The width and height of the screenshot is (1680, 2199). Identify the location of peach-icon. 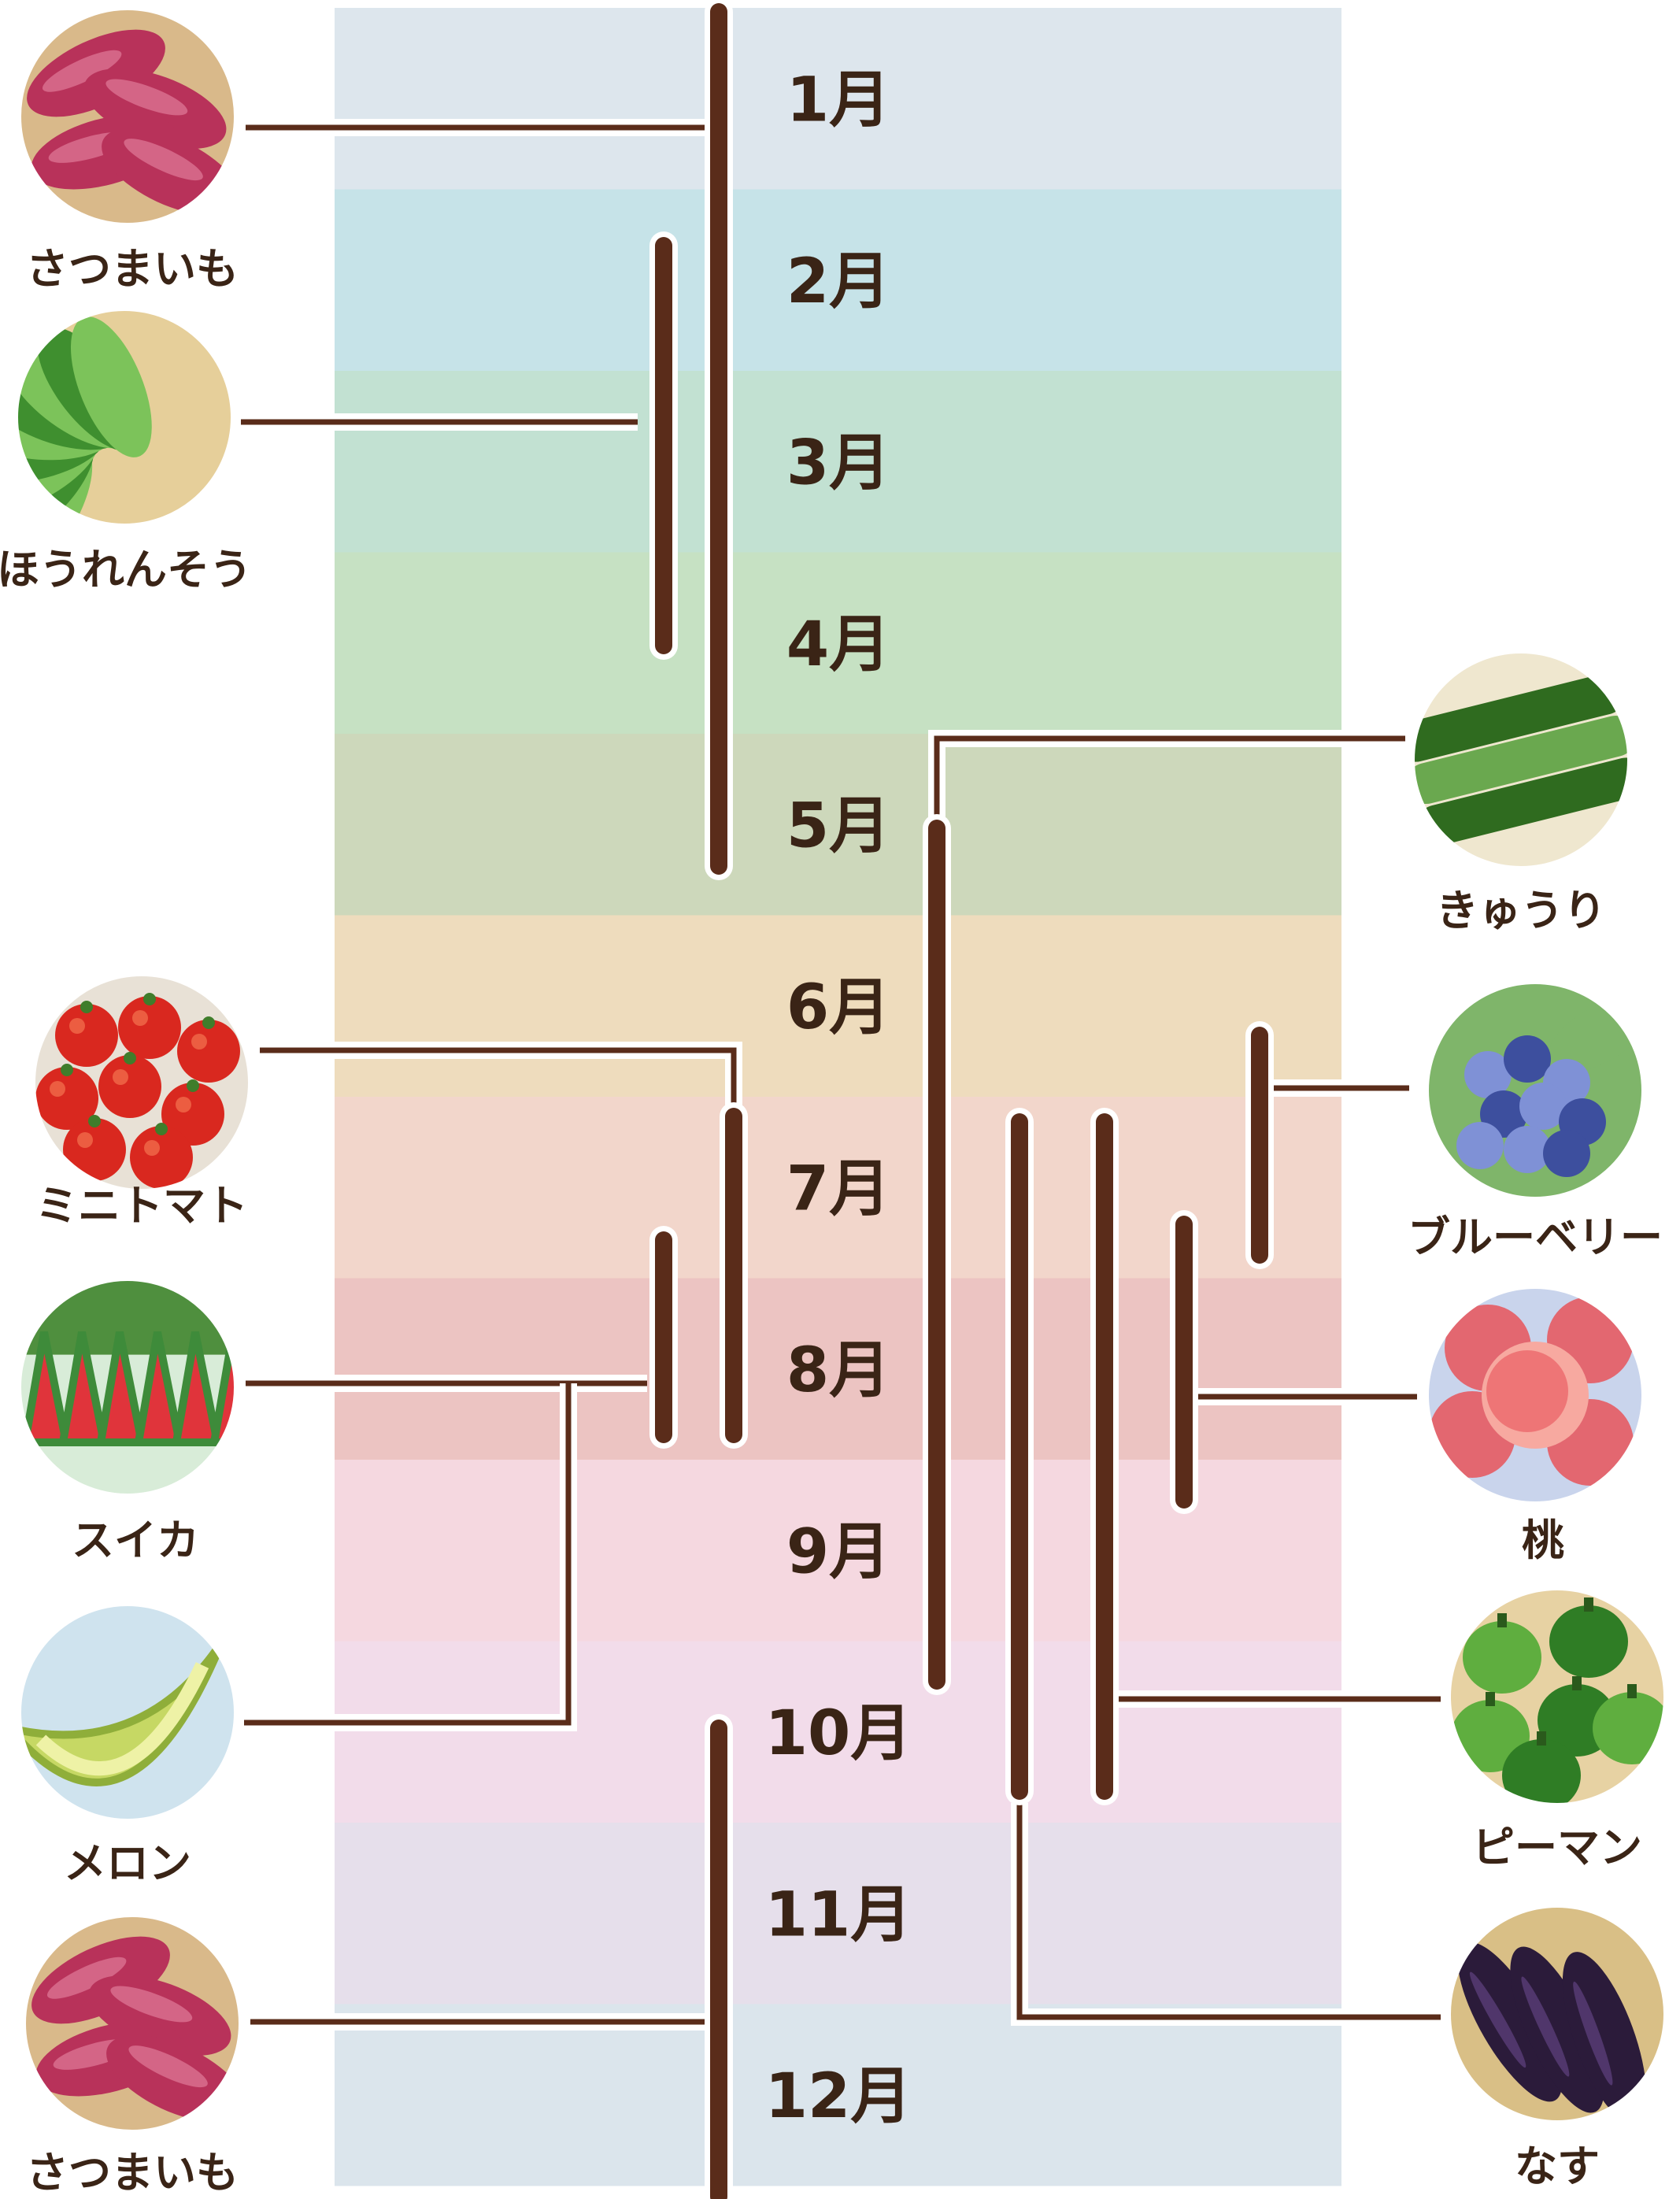
(1535, 1395).